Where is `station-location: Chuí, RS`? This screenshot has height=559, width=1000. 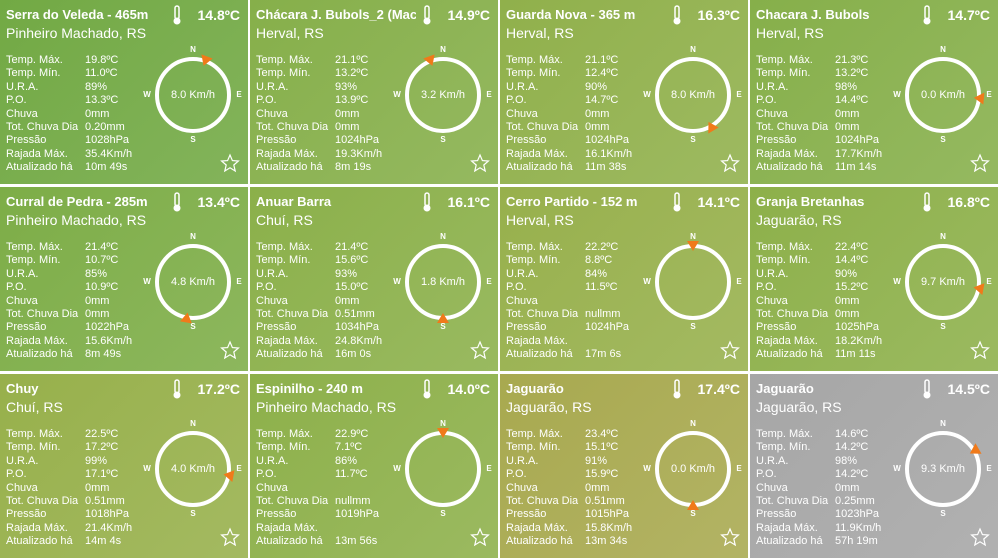
station-location: Chuí, RS is located at coordinates (34, 407).